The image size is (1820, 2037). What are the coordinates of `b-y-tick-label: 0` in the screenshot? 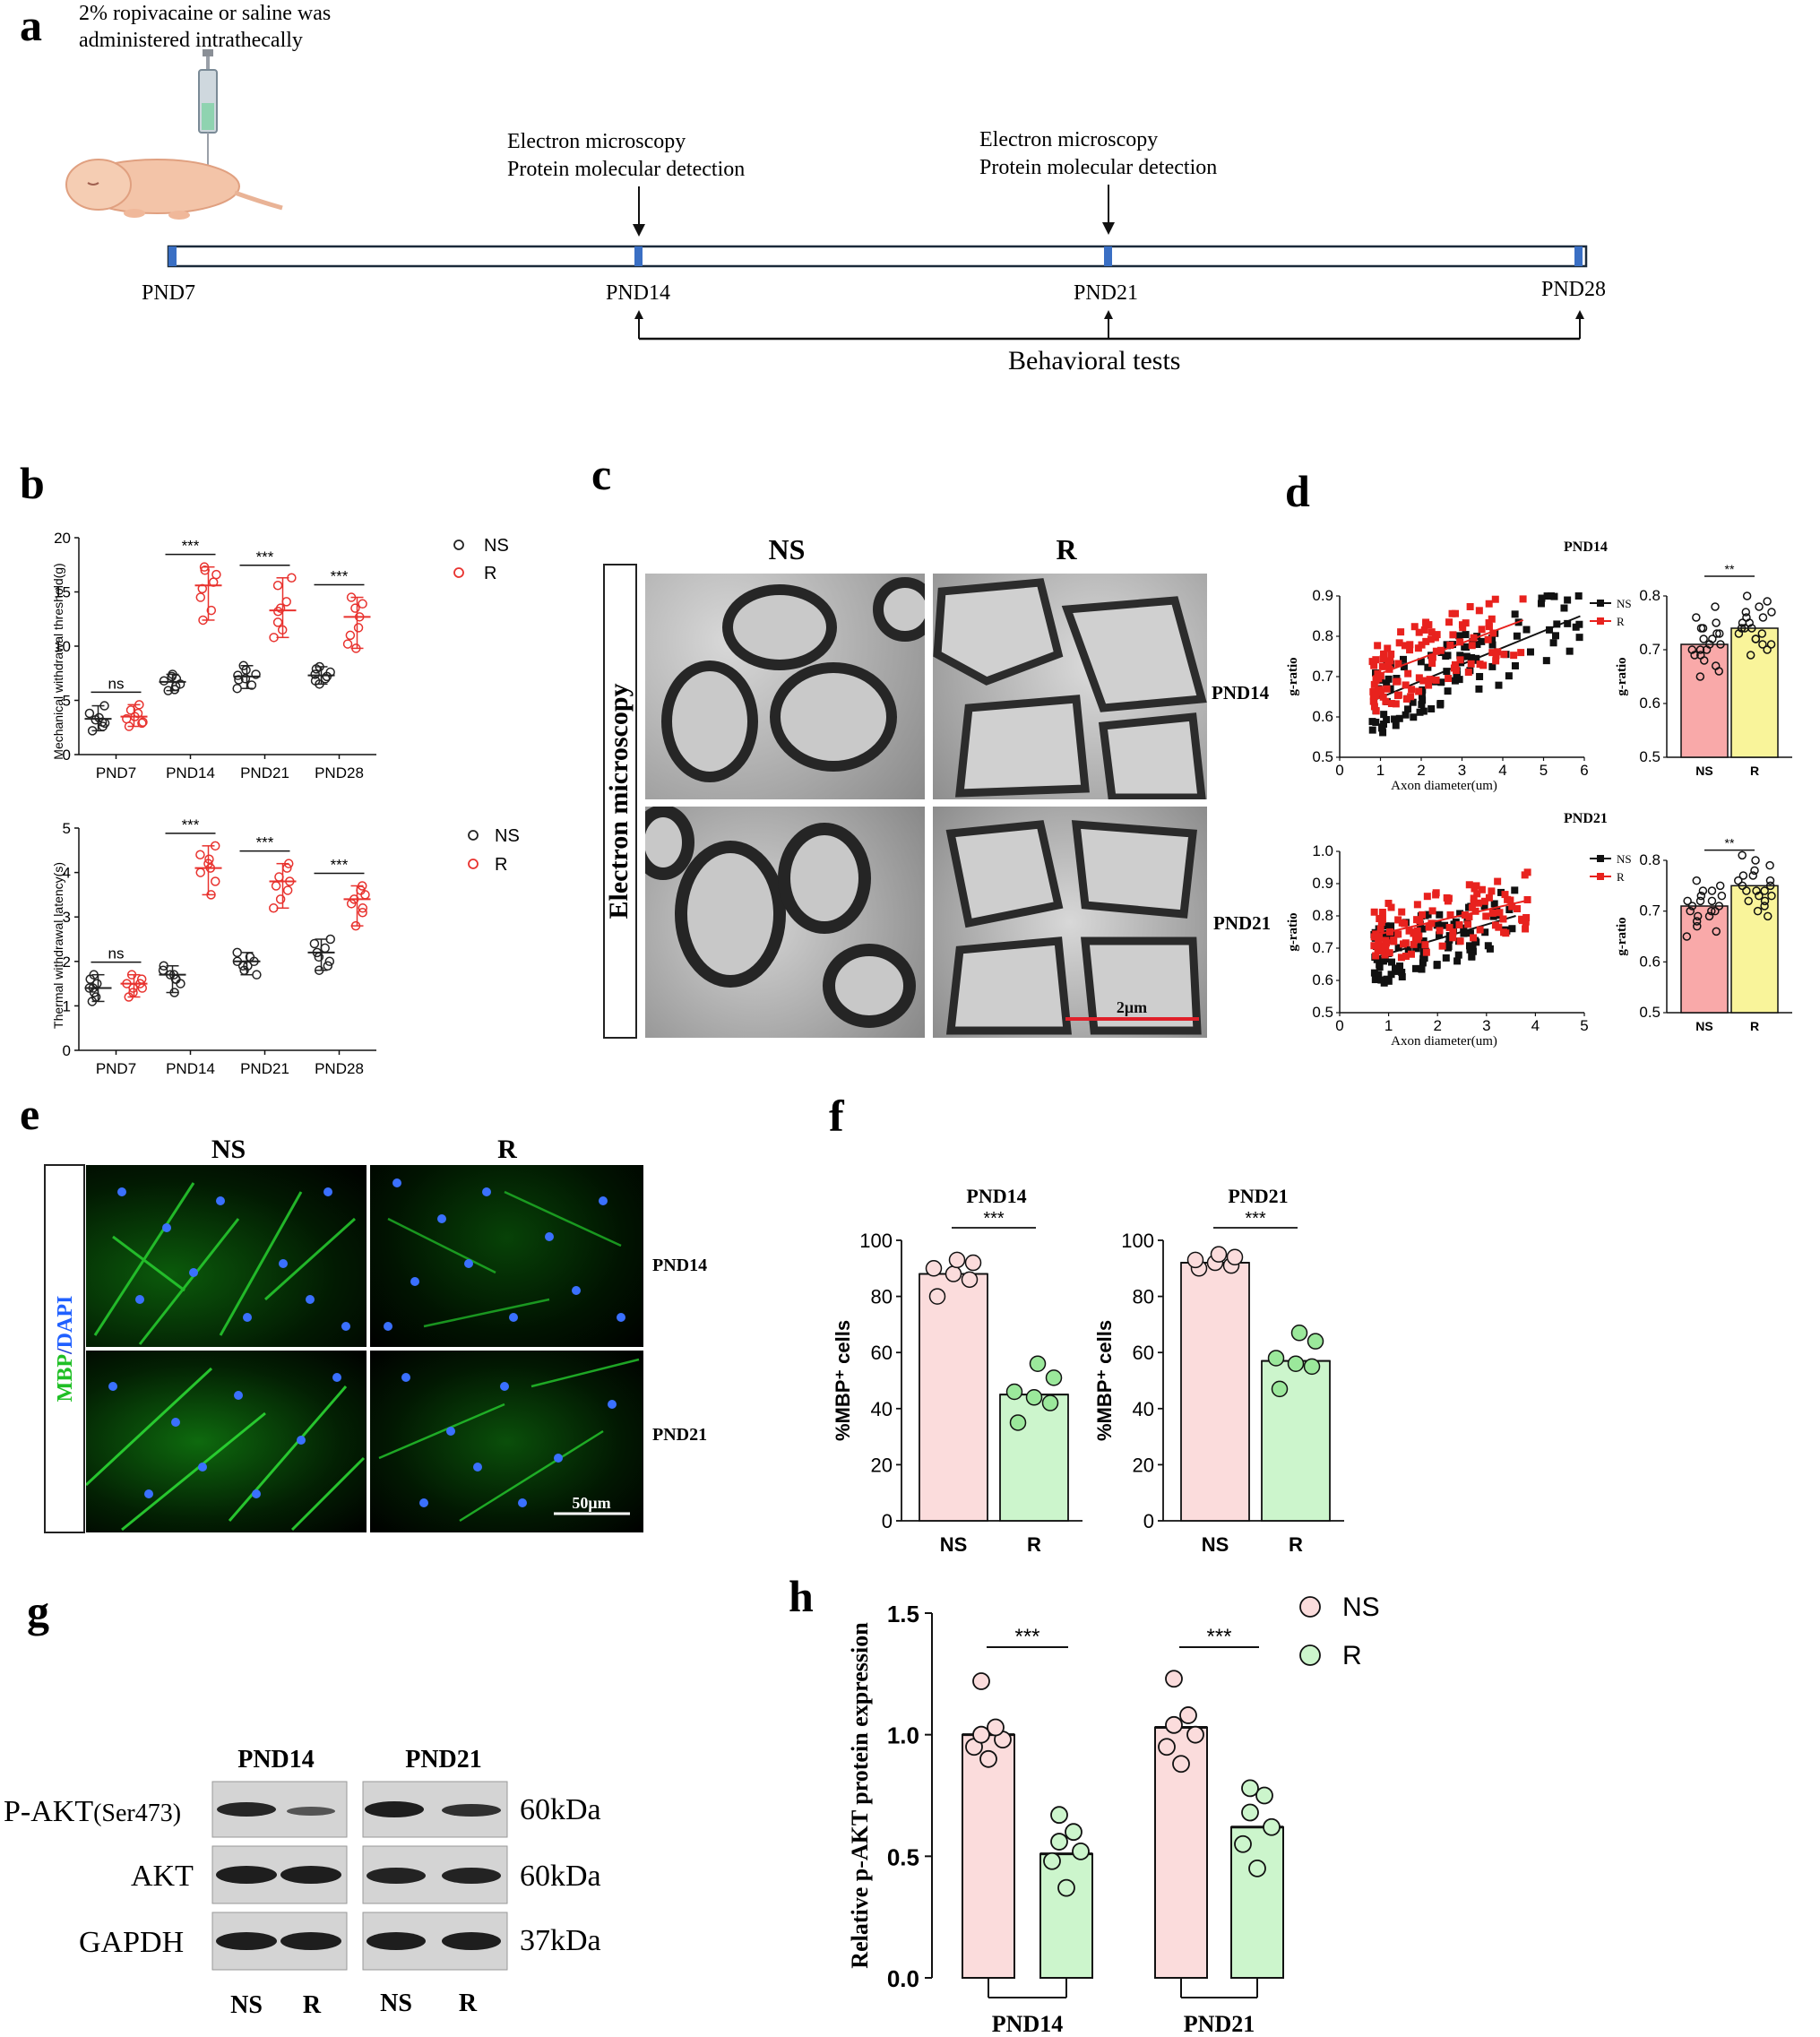 It's located at (67, 755).